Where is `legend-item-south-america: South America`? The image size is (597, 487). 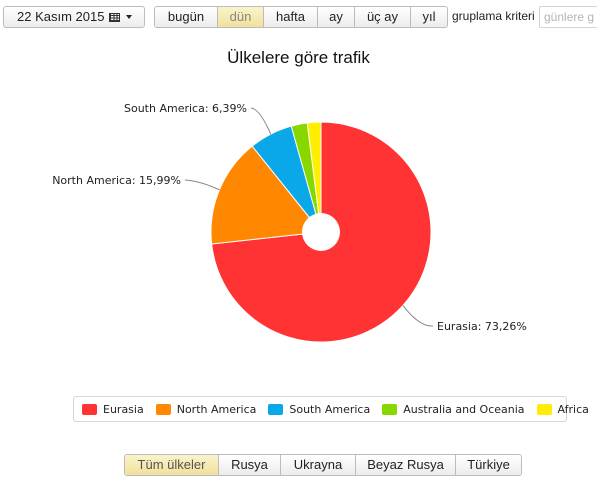 legend-item-south-america: South America is located at coordinates (319, 409).